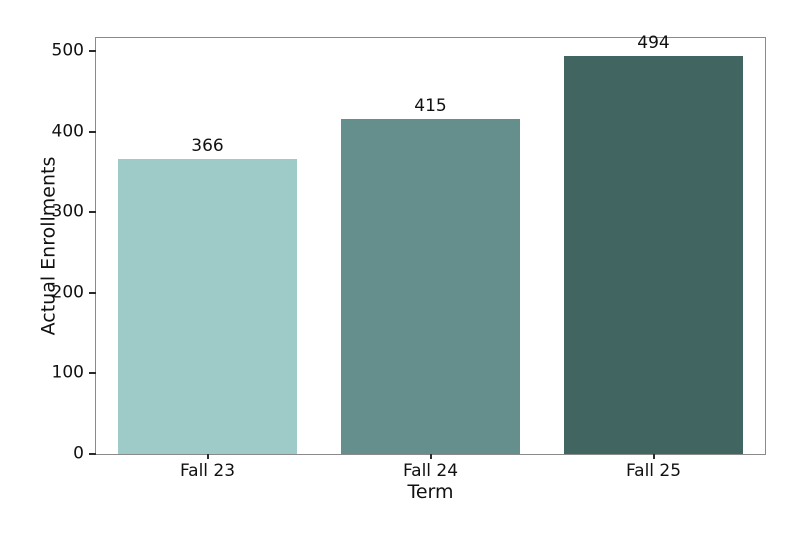  Describe the element at coordinates (653, 42) in the screenshot. I see `bar-value-label-fall-25: 494` at that location.